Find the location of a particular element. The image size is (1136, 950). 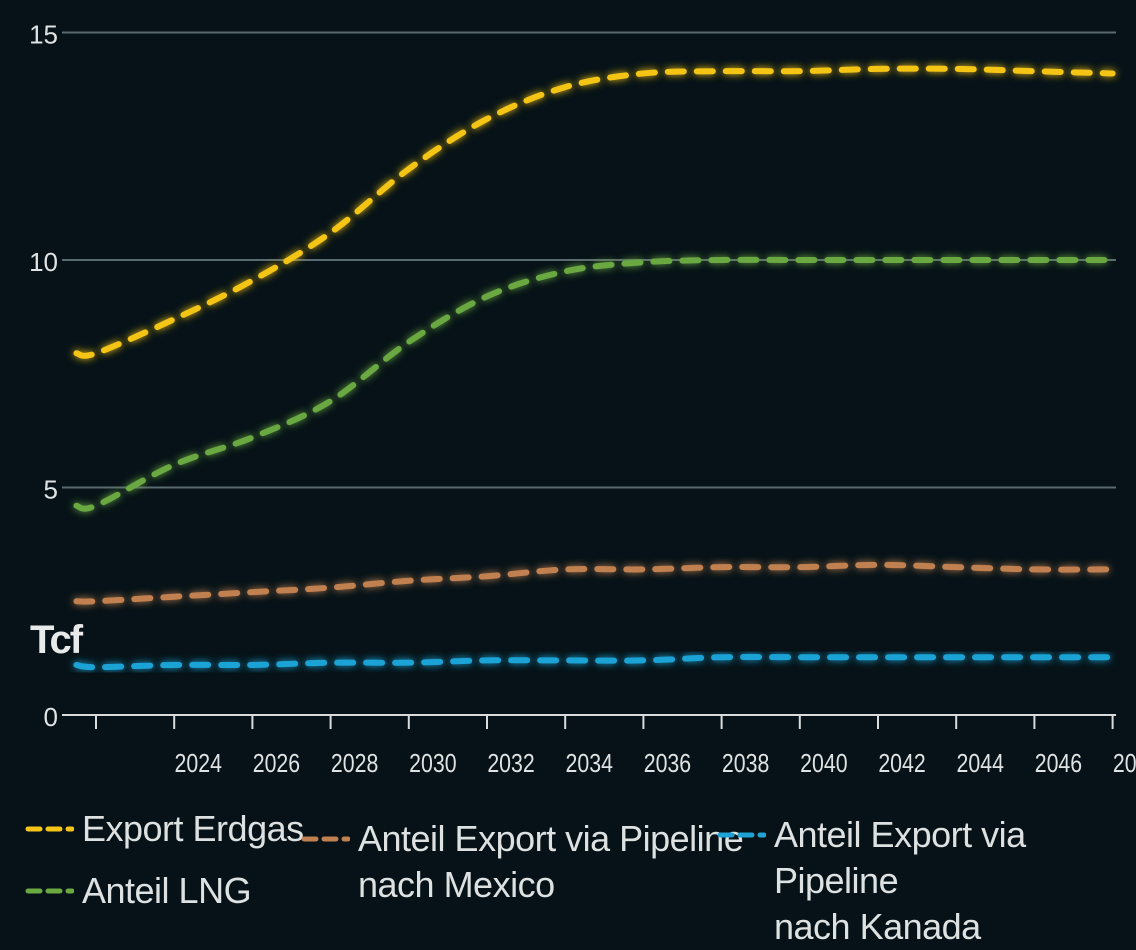

legend-label: Export Erdgas is located at coordinates (193, 828).